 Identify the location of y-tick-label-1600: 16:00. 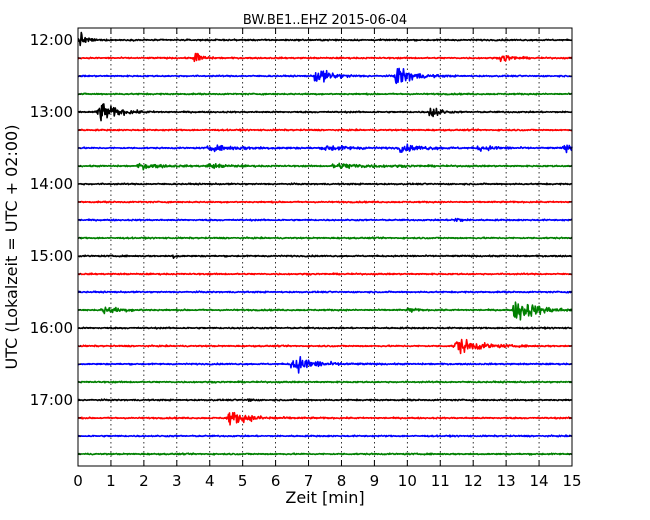
(51, 328).